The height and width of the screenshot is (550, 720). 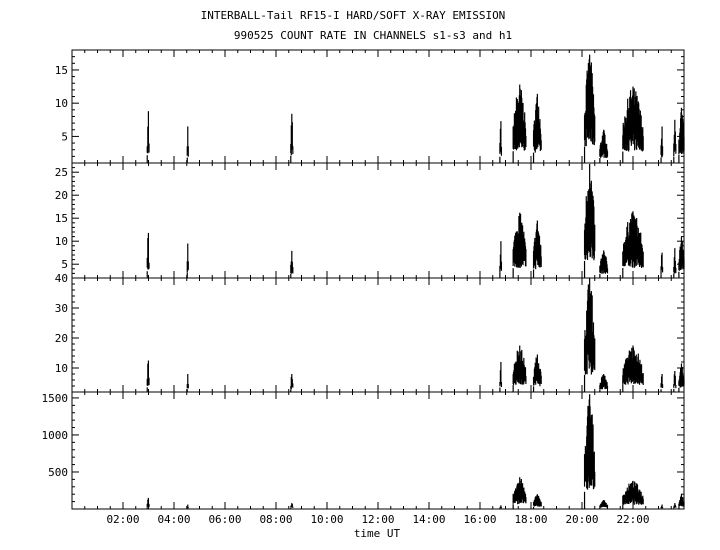 What do you see at coordinates (61, 308) in the screenshot?
I see `y-tick-label-s3: 30` at bounding box center [61, 308].